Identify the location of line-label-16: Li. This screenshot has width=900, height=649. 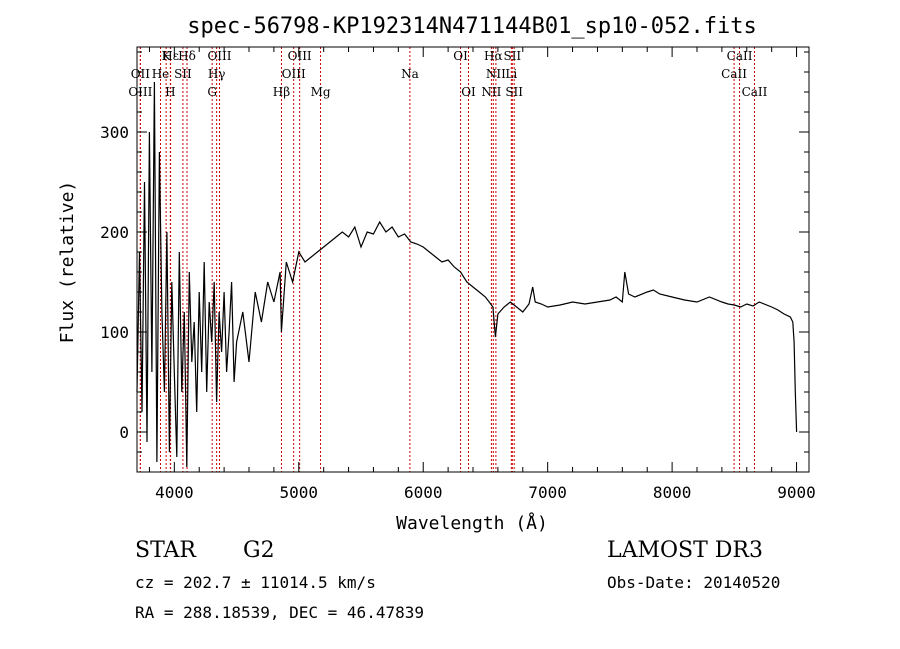
(511, 74).